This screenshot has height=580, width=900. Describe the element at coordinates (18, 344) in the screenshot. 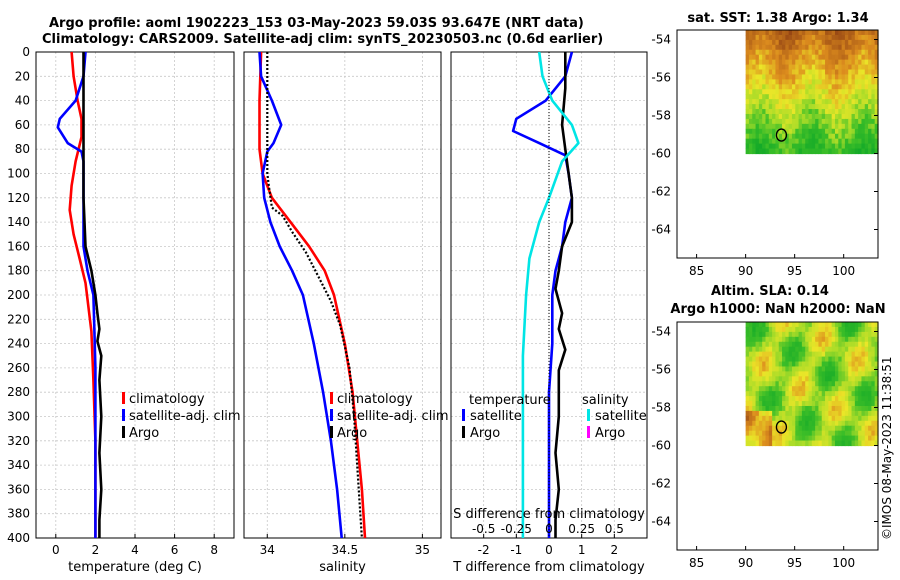

I see `depth-tick-label: 240` at that location.